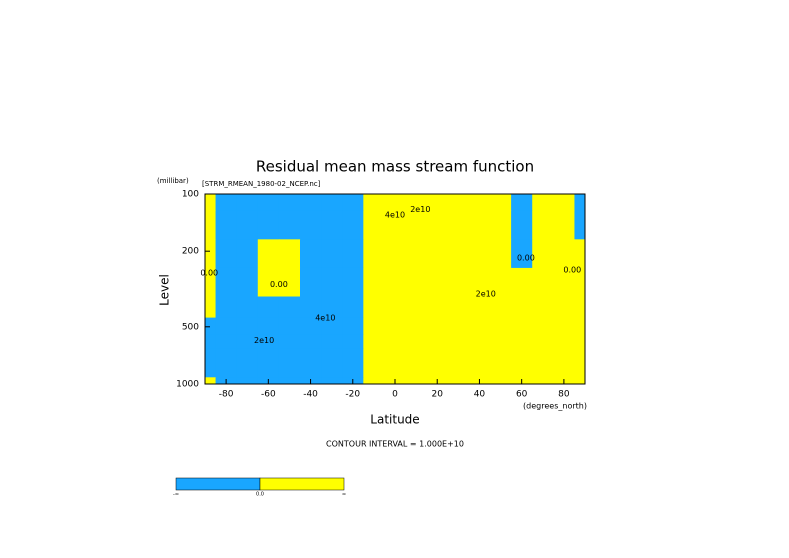  Describe the element at coordinates (260, 495) in the screenshot. I see `colorbar-label: 0.0` at that location.